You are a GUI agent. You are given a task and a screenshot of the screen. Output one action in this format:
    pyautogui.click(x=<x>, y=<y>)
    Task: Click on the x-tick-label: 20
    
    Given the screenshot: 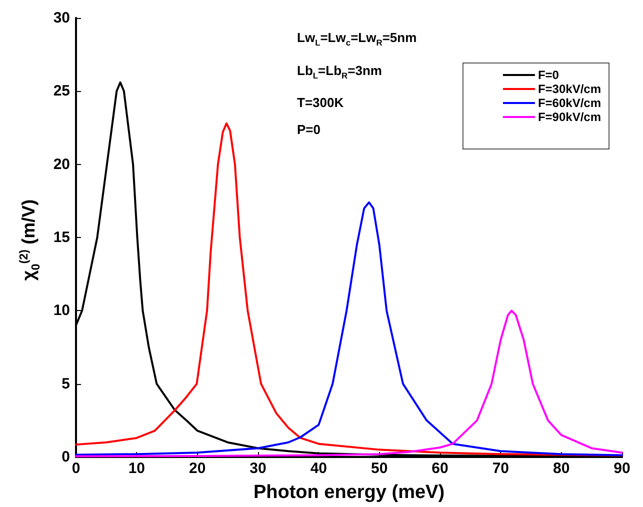 What is the action you would take?
    pyautogui.click(x=197, y=468)
    